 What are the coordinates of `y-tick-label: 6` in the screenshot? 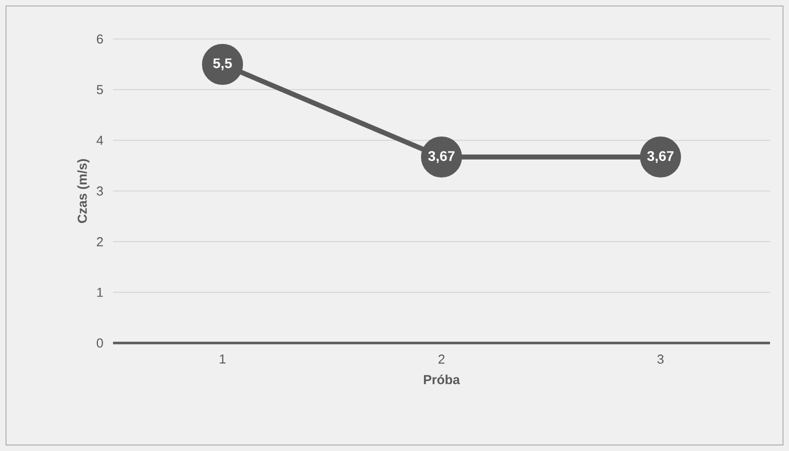 It's located at (99, 39).